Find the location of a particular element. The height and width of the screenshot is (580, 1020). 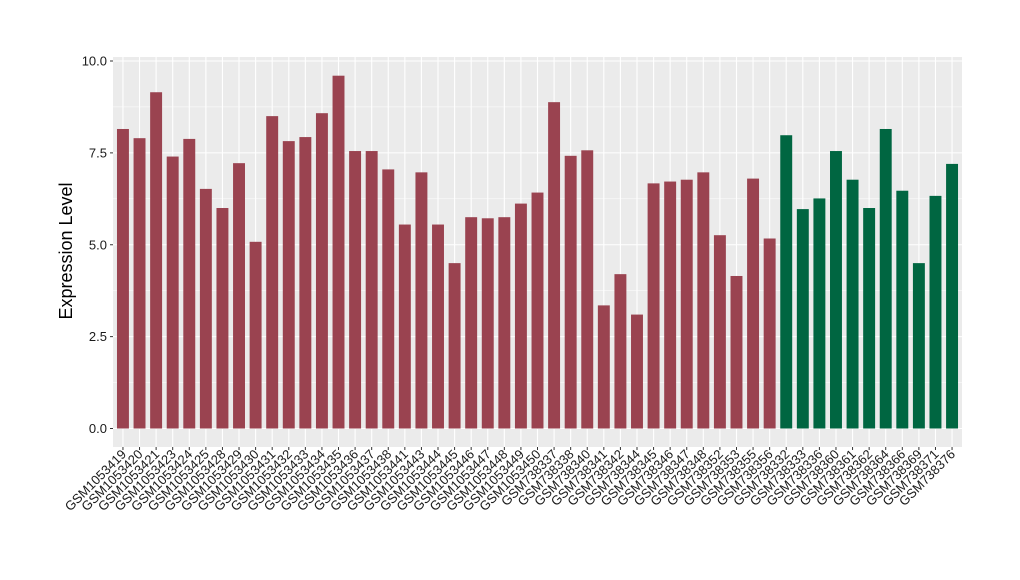

bar-gsm738337 is located at coordinates (554, 265).